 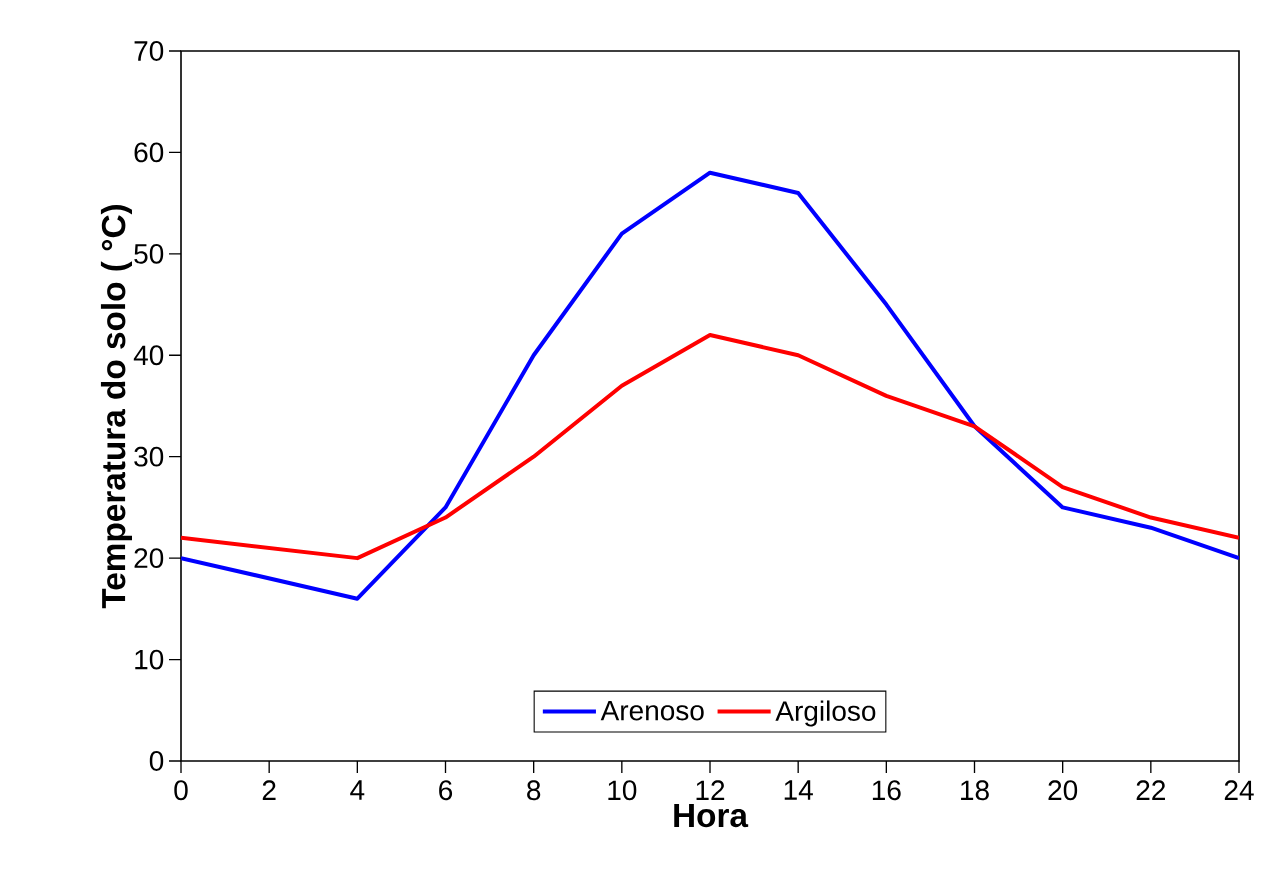 I want to click on y-tick-label: 60, so click(x=149, y=152).